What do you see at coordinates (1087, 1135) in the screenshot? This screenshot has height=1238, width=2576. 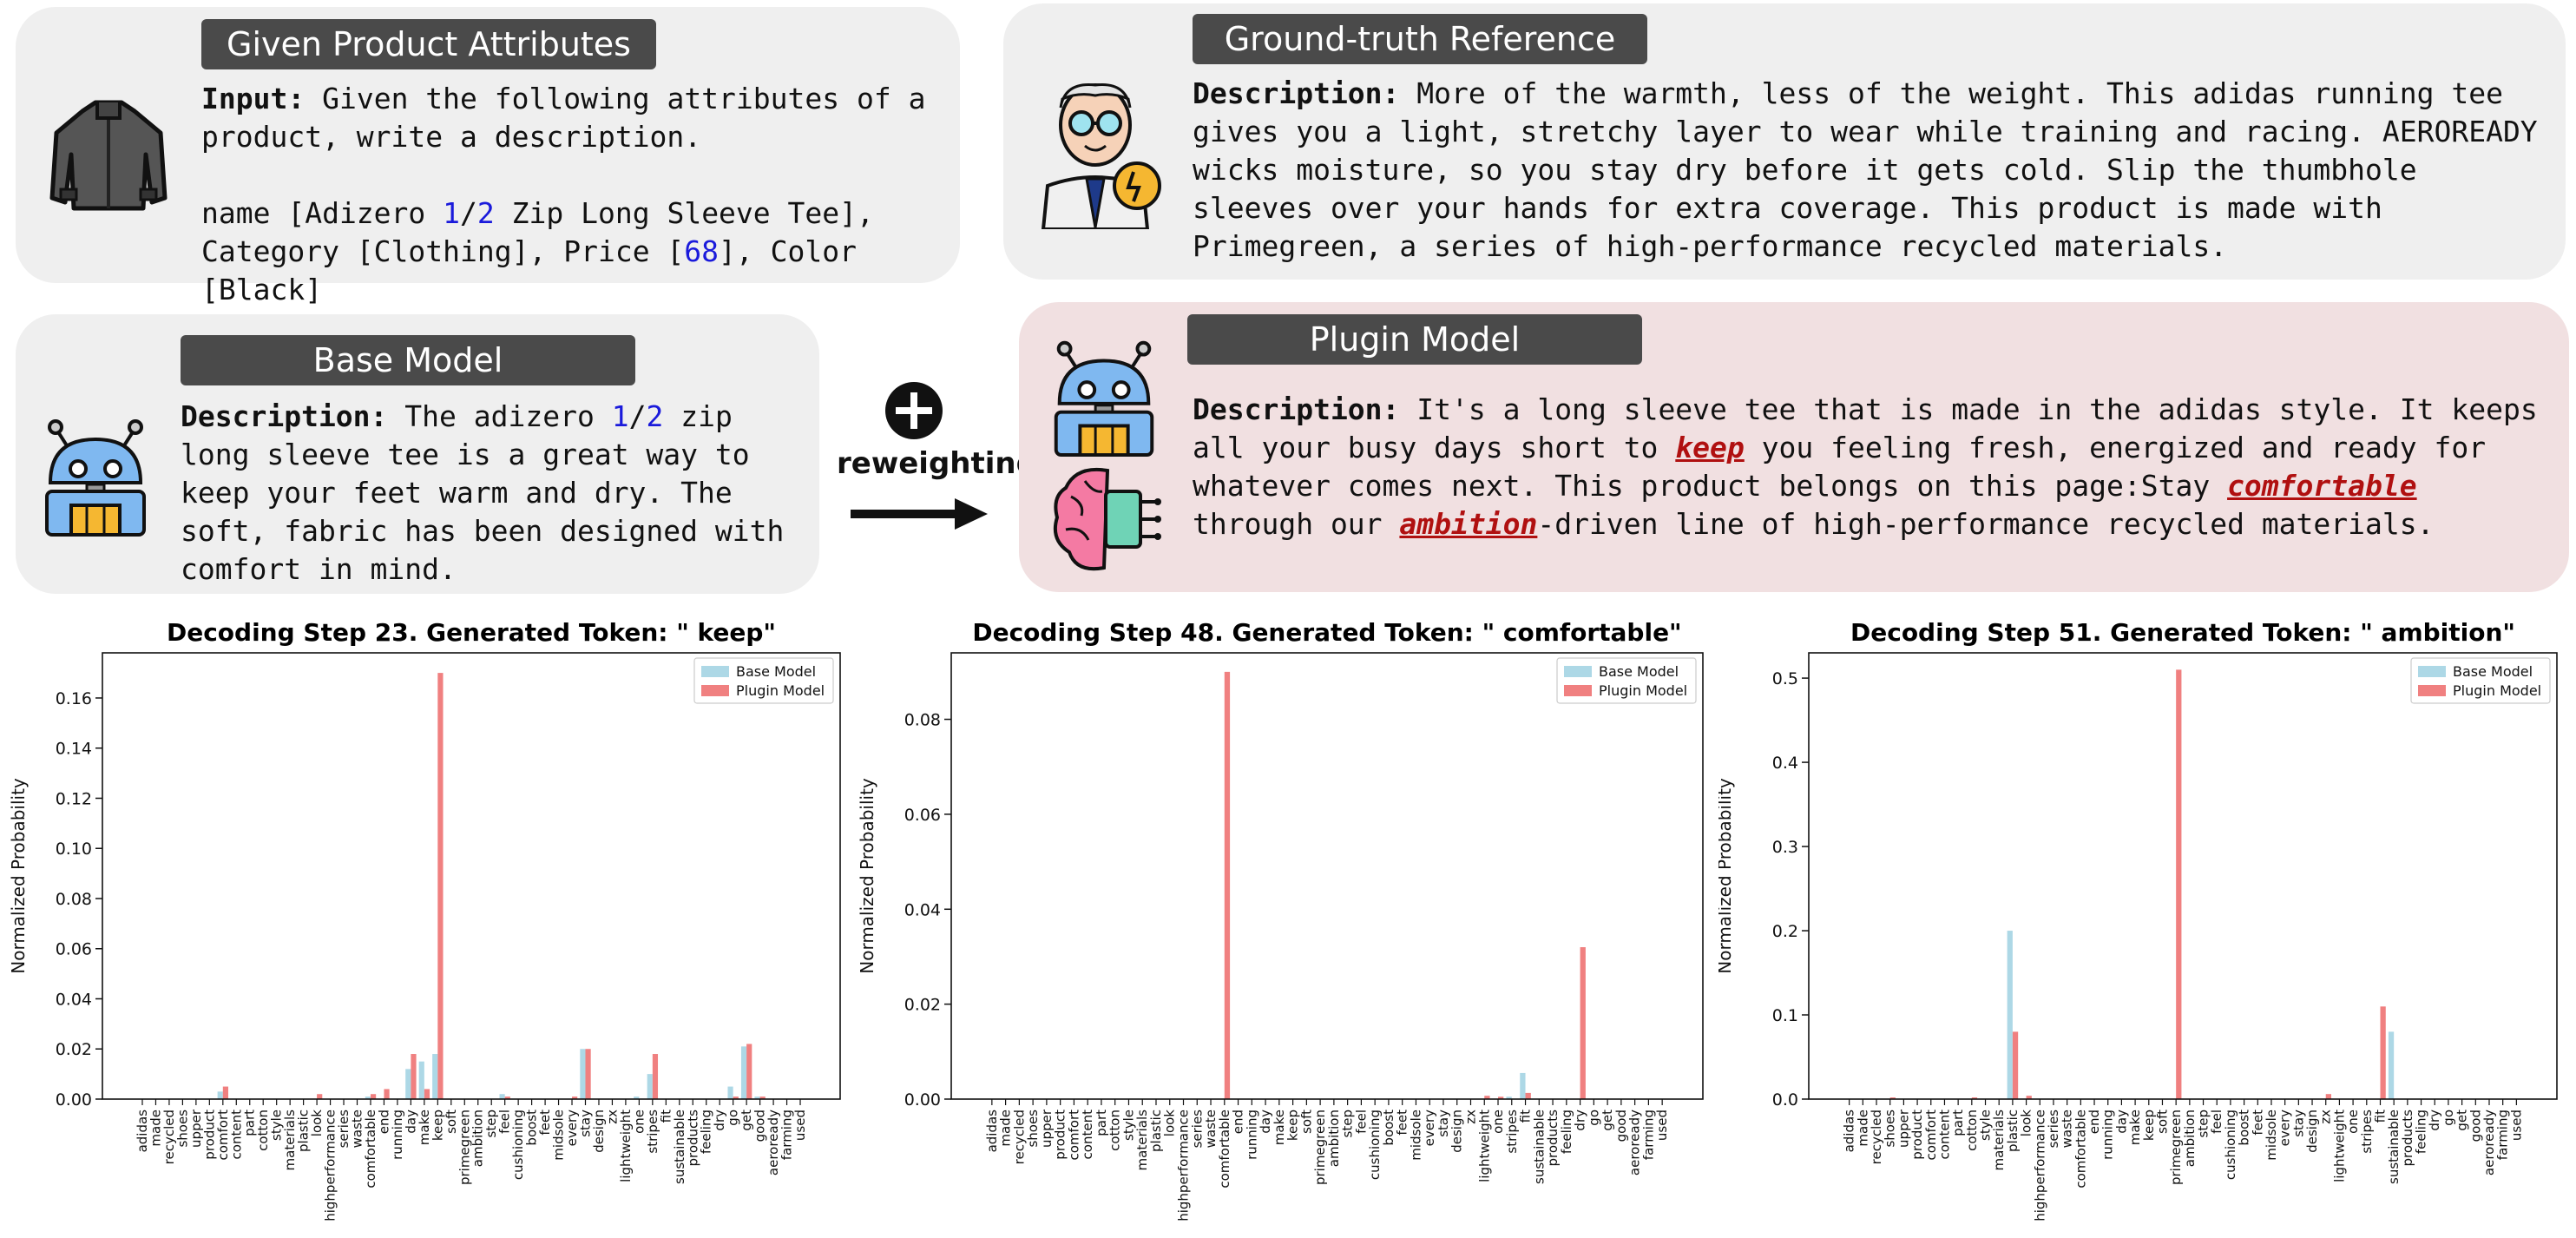 I see `x-tick-label: content` at bounding box center [1087, 1135].